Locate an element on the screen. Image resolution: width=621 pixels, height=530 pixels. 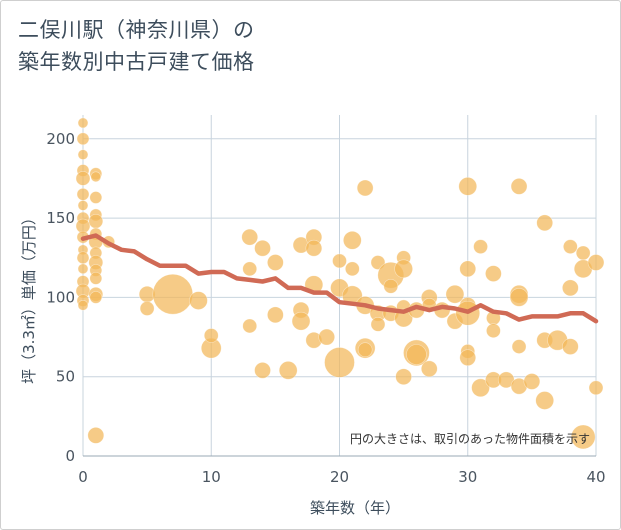
x-tick-label: 40 is located at coordinates (595, 477).